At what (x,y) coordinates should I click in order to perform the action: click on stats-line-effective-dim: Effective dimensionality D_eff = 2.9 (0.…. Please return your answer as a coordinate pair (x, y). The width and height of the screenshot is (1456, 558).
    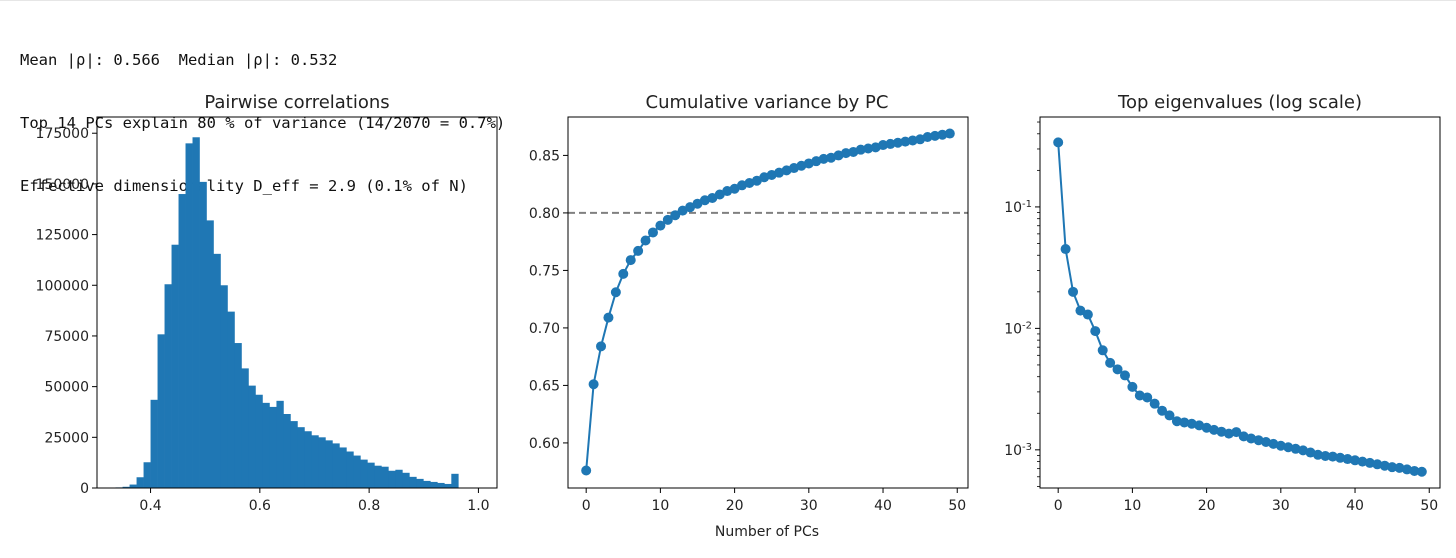
    Looking at the image, I should click on (244, 186).